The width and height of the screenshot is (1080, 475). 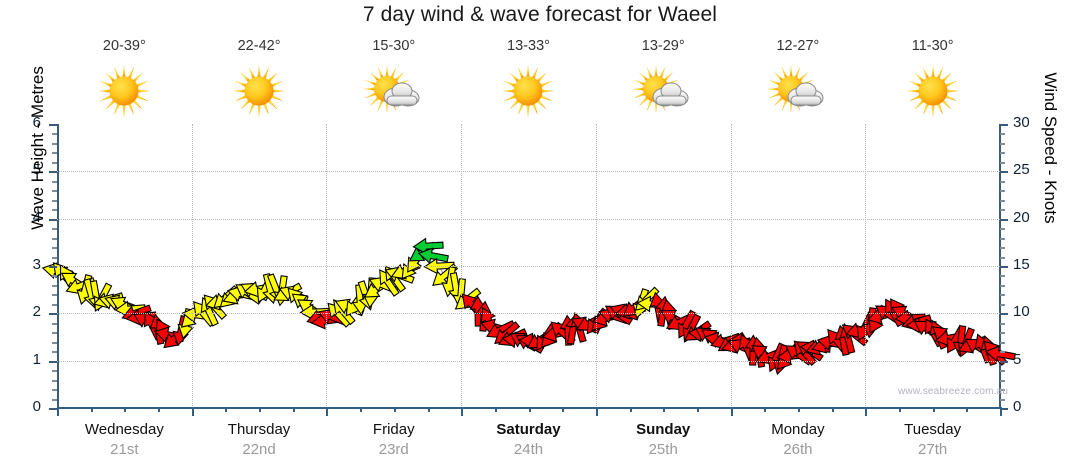 I want to click on temperature-range: 12-27°, so click(x=798, y=46).